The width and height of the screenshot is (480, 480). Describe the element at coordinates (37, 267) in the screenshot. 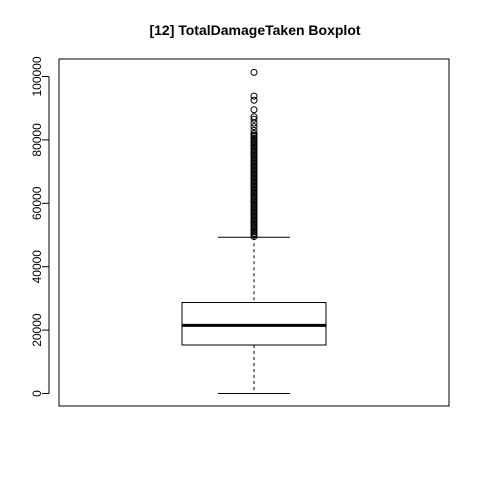

I see `y-tick-label: 40000` at that location.